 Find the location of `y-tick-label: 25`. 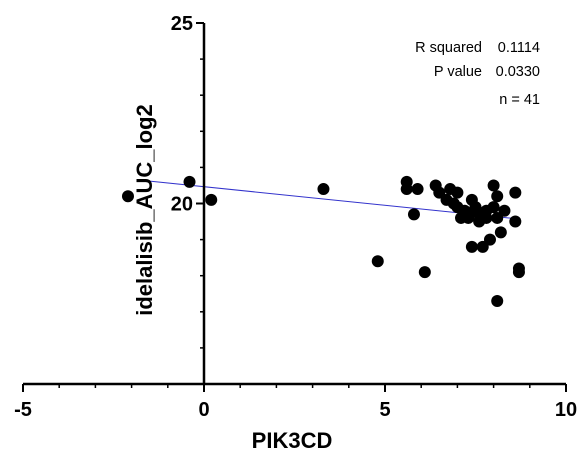

y-tick-label: 25 is located at coordinates (182, 24).